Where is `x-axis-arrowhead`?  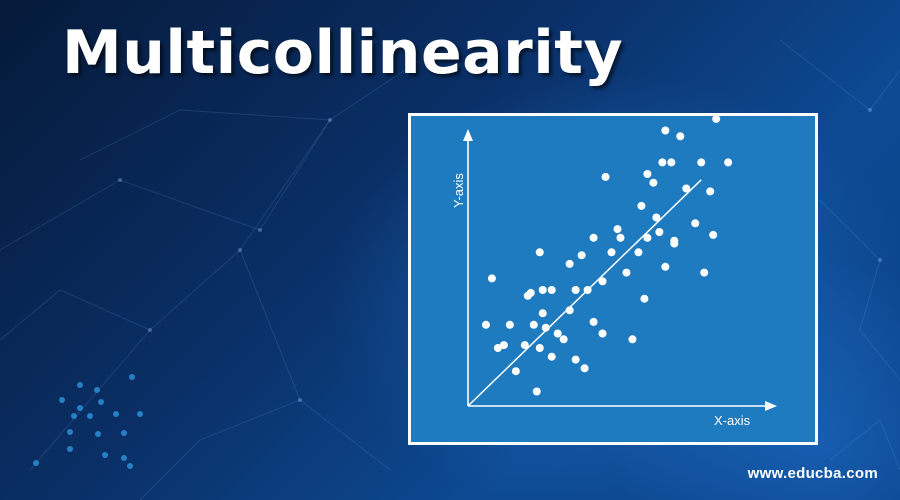 x-axis-arrowhead is located at coordinates (771, 406).